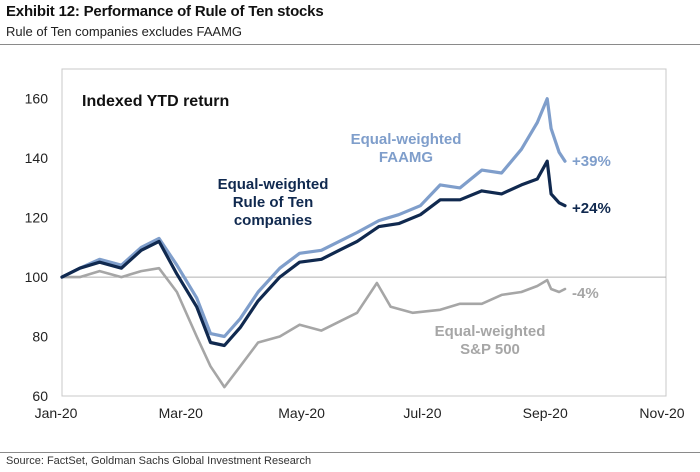 This screenshot has width=700, height=472. I want to click on series-end-label: -4%, so click(585, 293).